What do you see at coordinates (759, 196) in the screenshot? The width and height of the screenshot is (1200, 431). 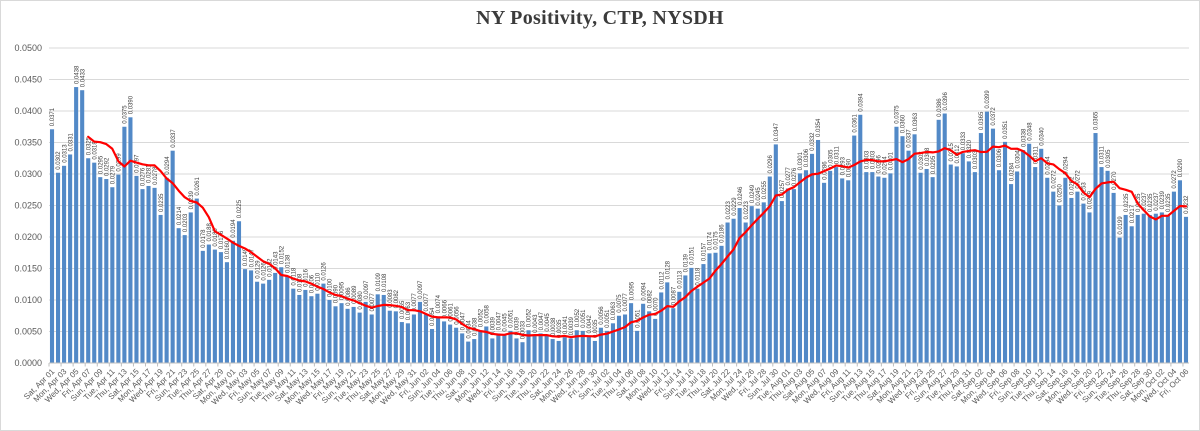 I see `bar-value-label: 0.0245` at bounding box center [759, 196].